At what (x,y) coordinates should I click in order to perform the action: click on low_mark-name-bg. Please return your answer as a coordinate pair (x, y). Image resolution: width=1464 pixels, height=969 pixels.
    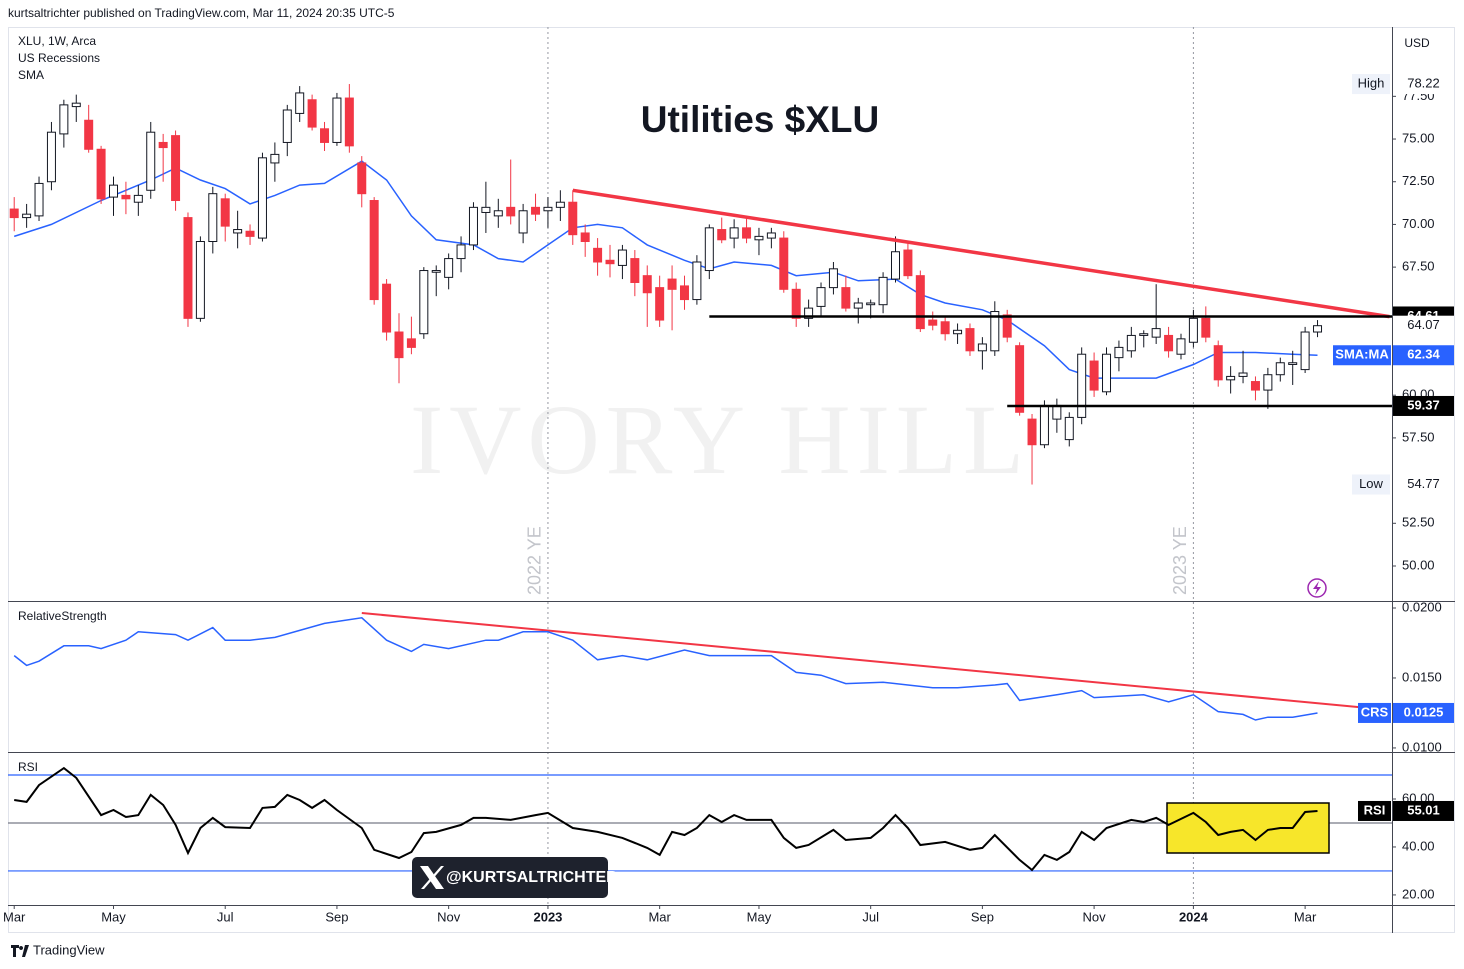
    Looking at the image, I should click on (1371, 484).